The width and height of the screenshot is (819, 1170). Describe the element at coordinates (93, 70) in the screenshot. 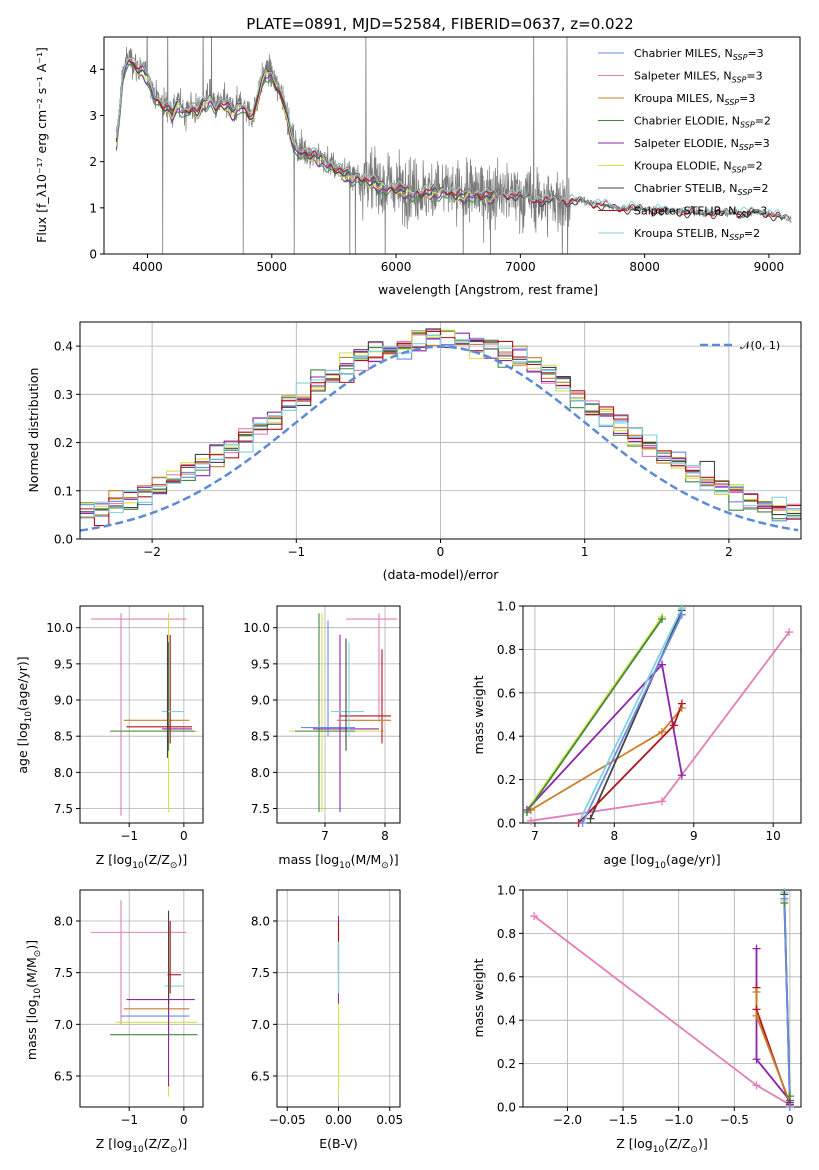

I see `y-tick-label: 4` at that location.